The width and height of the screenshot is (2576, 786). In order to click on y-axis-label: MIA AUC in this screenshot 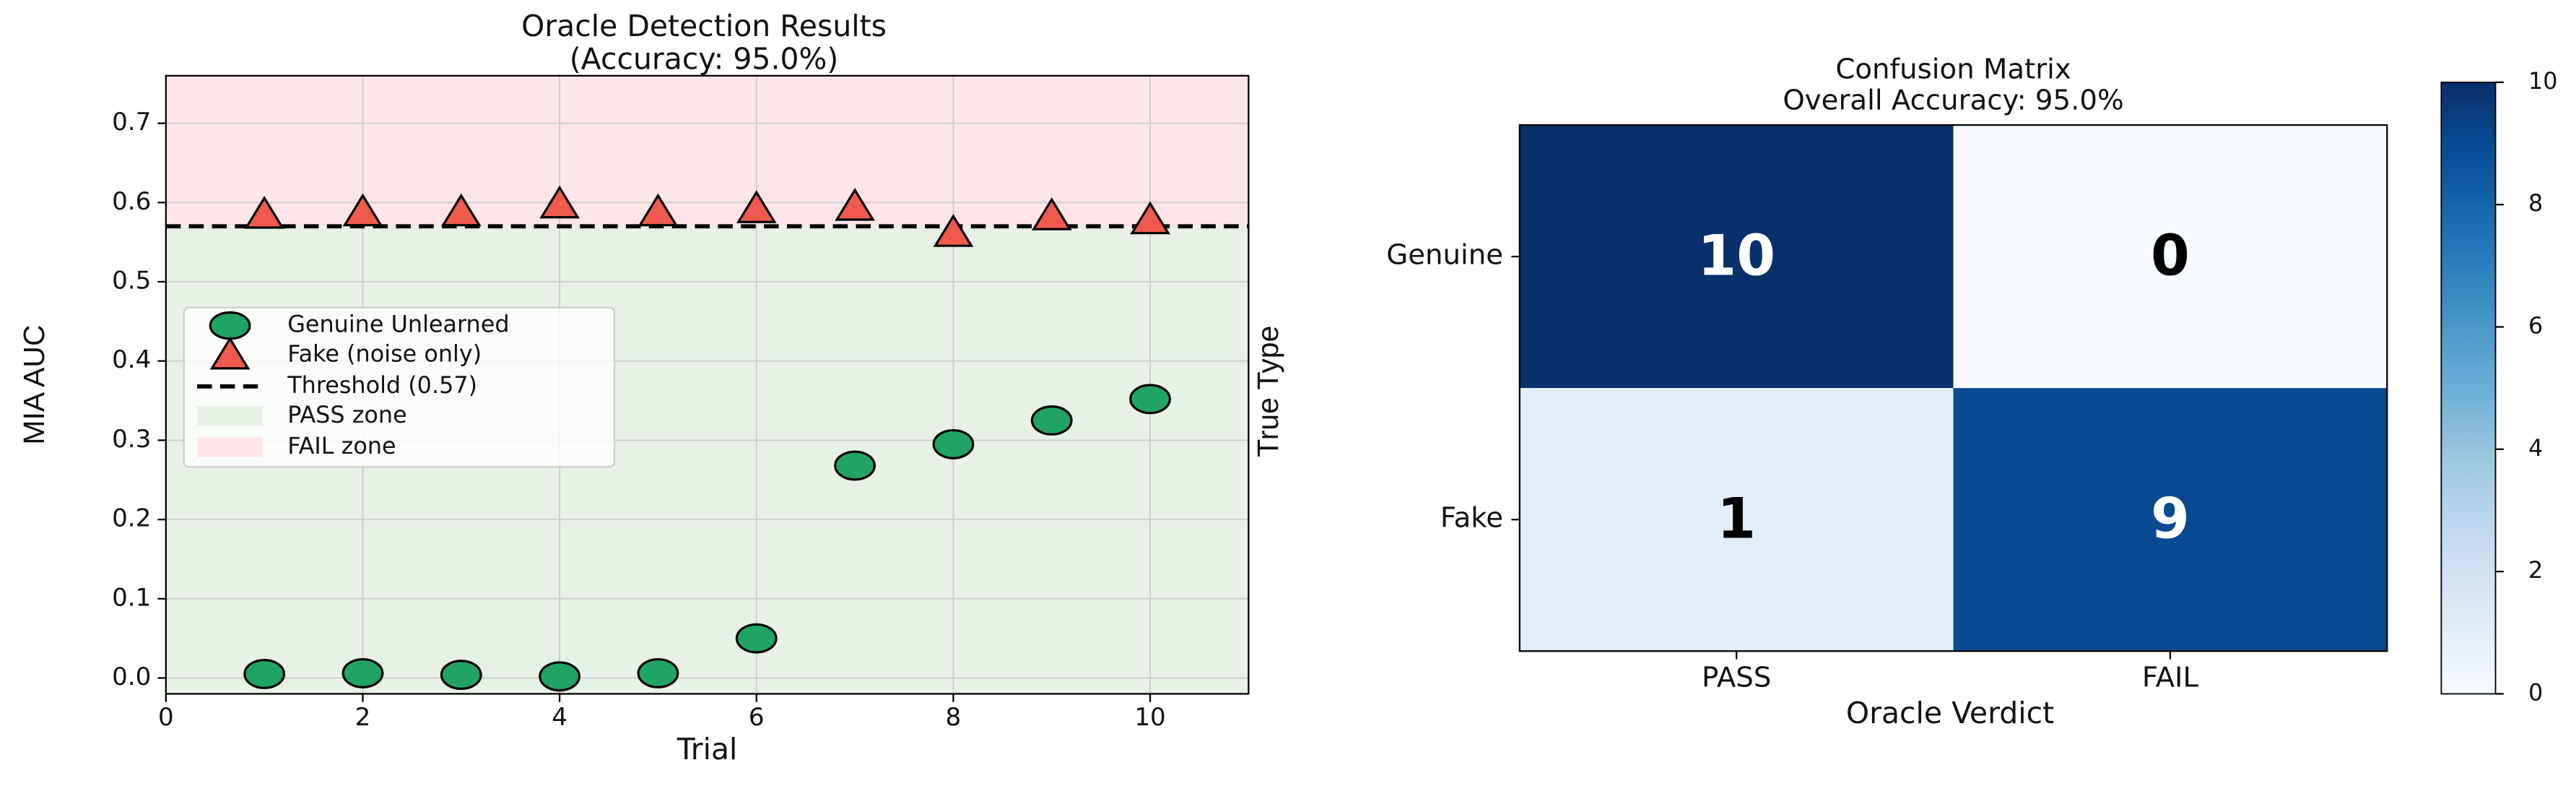, I will do `click(34, 385)`.